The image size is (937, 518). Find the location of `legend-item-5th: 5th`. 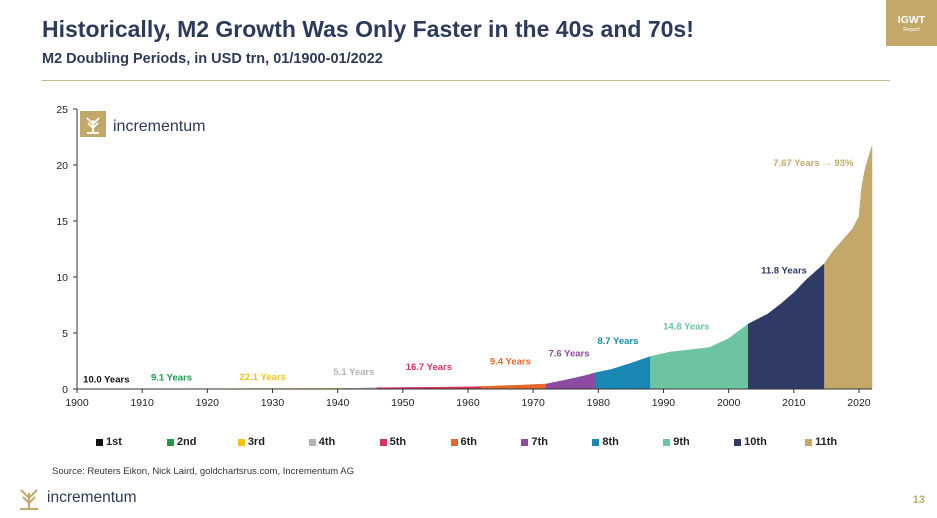

legend-item-5th: 5th is located at coordinates (393, 442).